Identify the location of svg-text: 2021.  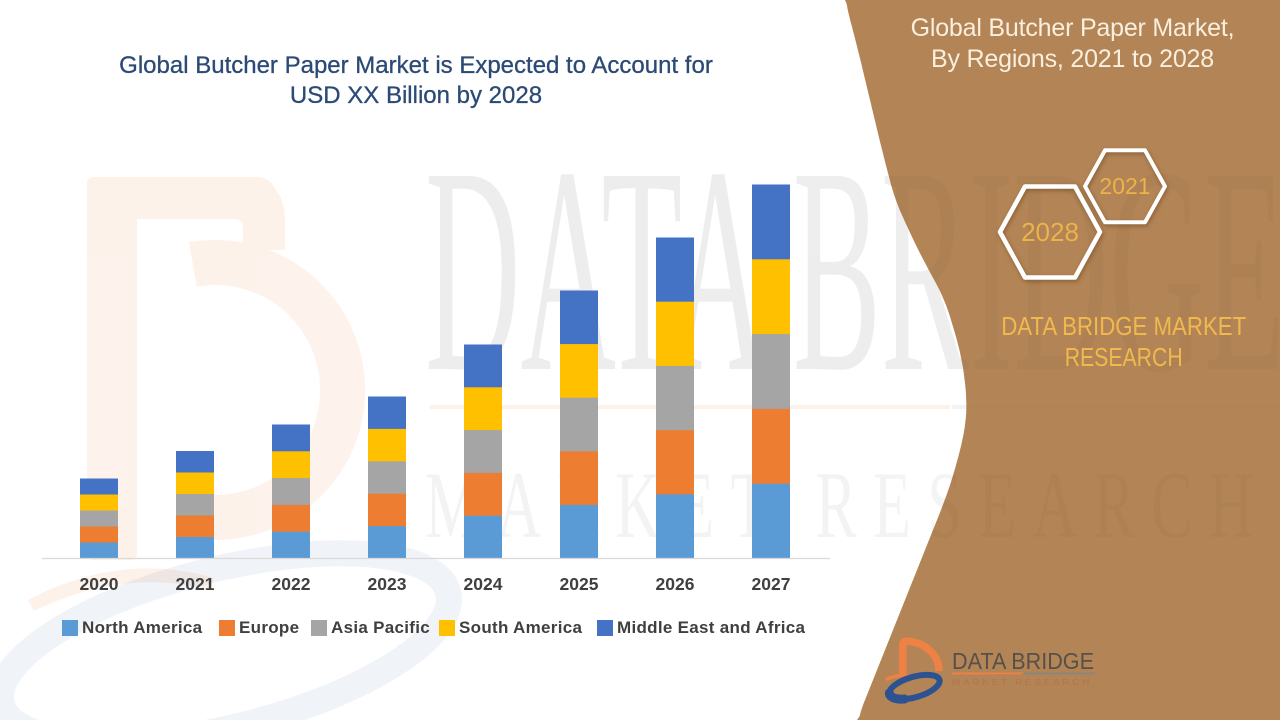
(1124, 186).